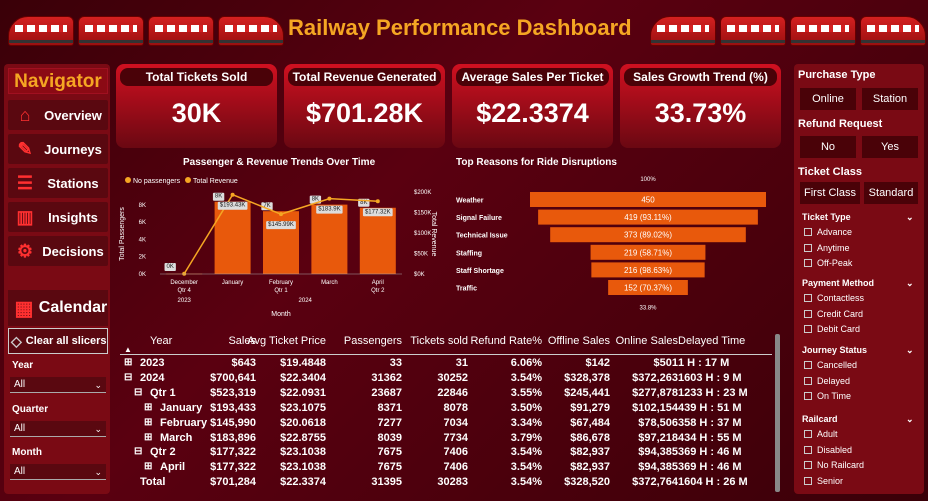 This screenshot has width=928, height=501. What do you see at coordinates (823, 481) in the screenshot?
I see `railcard-checkbox: Senior` at bounding box center [823, 481].